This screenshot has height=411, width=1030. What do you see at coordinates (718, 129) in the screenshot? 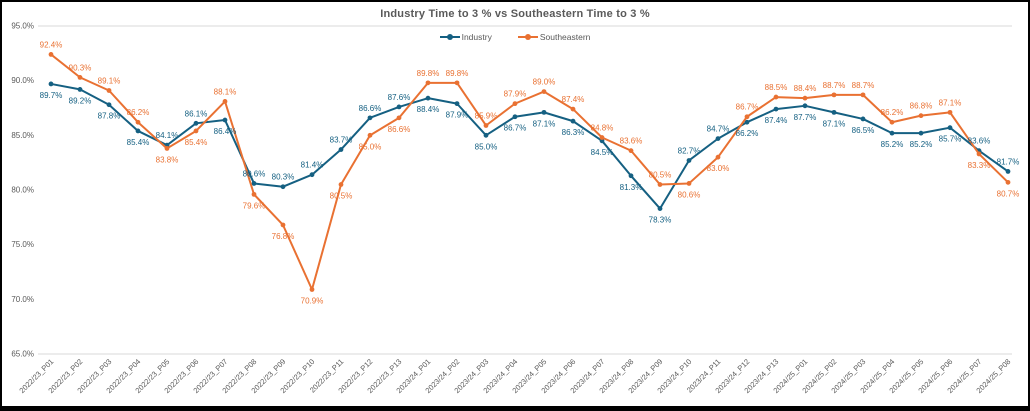
I see `industry-data-label: 84.7%` at bounding box center [718, 129].